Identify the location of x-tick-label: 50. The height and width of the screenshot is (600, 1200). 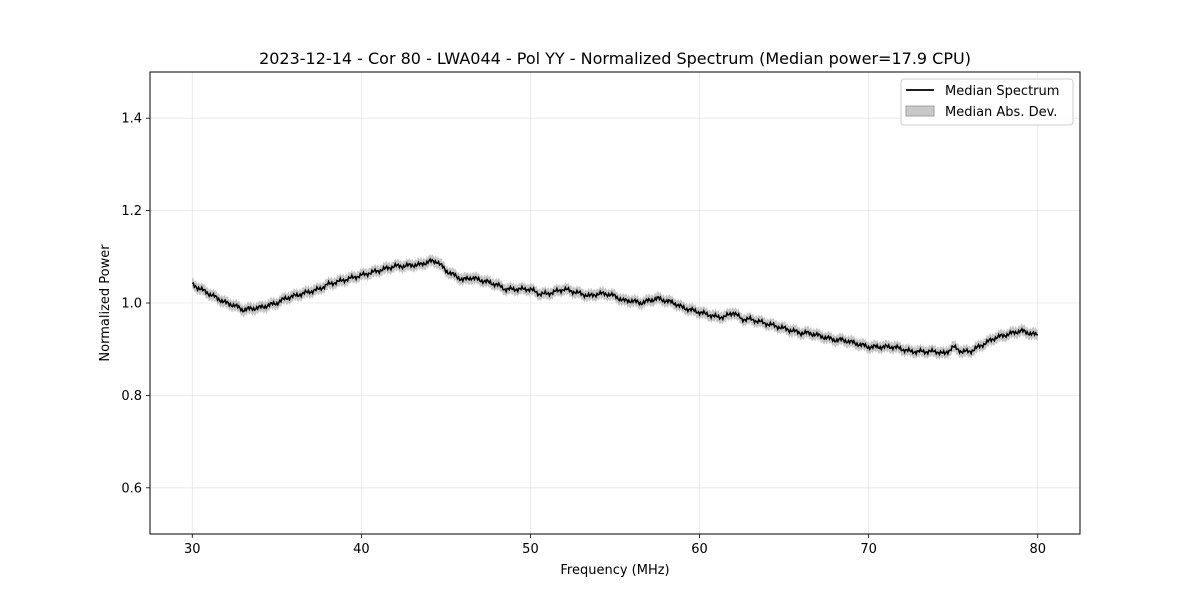
(530, 549).